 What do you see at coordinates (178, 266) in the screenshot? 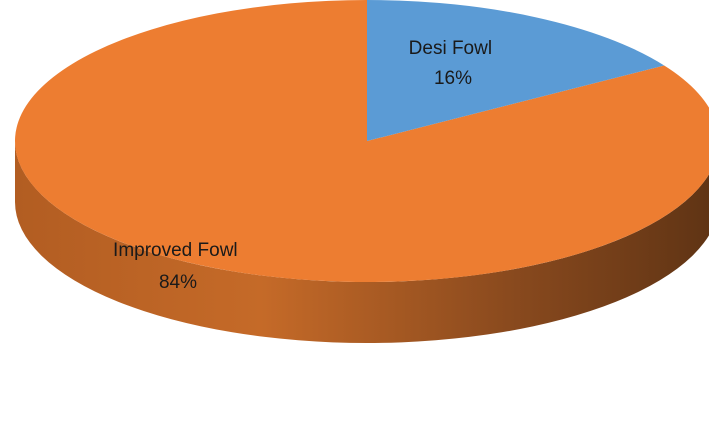
I see `data-label-improved-fowl: Improved Fowl 84%` at bounding box center [178, 266].